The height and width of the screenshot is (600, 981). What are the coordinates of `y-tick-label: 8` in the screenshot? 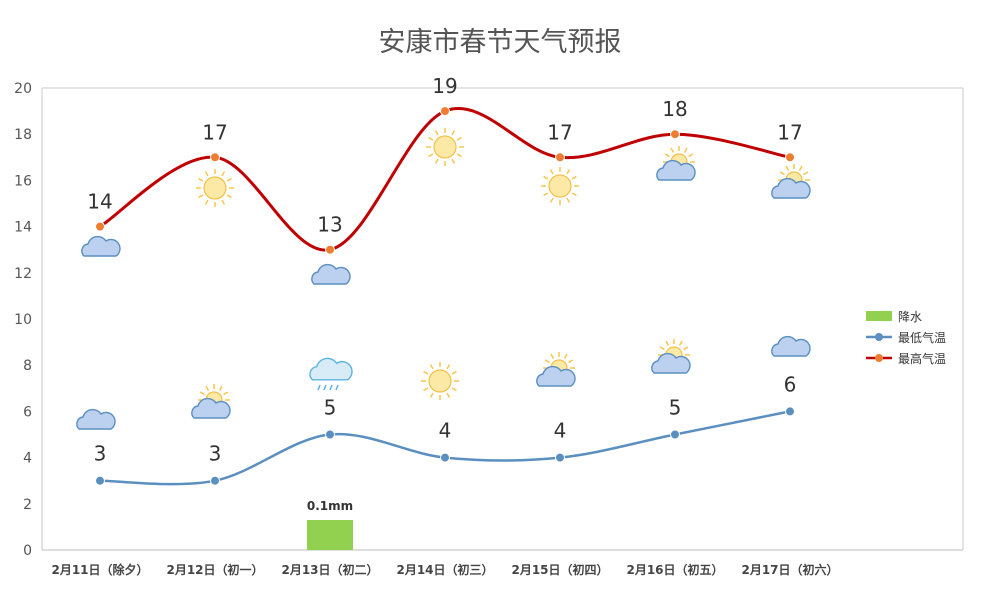 It's located at (27, 366).